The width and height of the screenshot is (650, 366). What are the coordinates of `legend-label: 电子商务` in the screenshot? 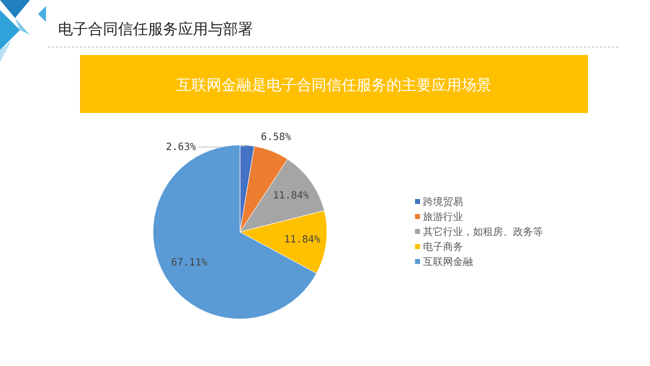 It's located at (443, 247).